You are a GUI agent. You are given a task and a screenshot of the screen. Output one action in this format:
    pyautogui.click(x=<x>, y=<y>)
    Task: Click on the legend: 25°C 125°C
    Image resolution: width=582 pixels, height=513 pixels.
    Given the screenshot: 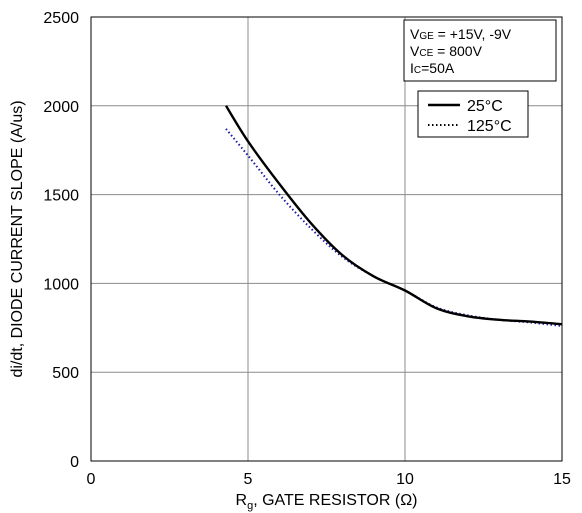 What is the action you would take?
    pyautogui.click(x=473, y=114)
    